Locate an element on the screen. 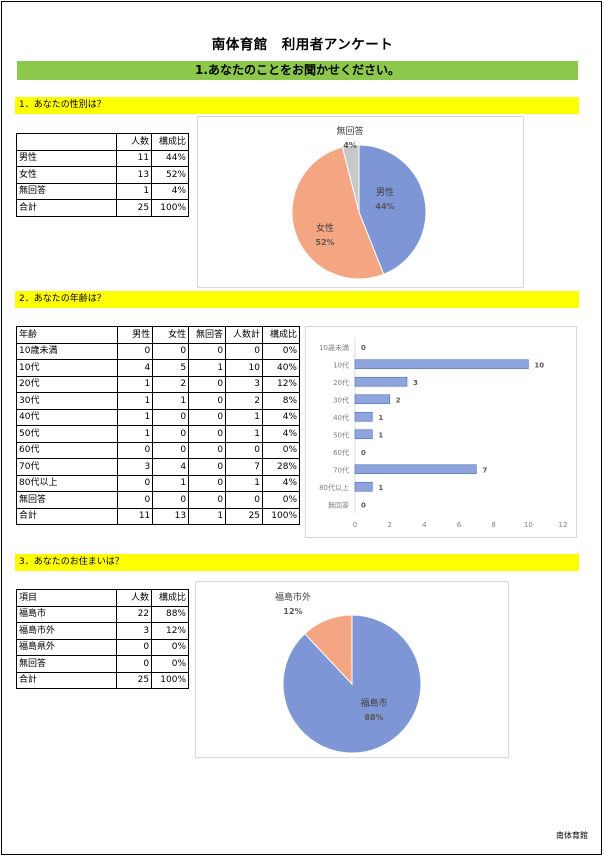 The image size is (605, 858). table-row: 女性 13 52% is located at coordinates (102, 175).